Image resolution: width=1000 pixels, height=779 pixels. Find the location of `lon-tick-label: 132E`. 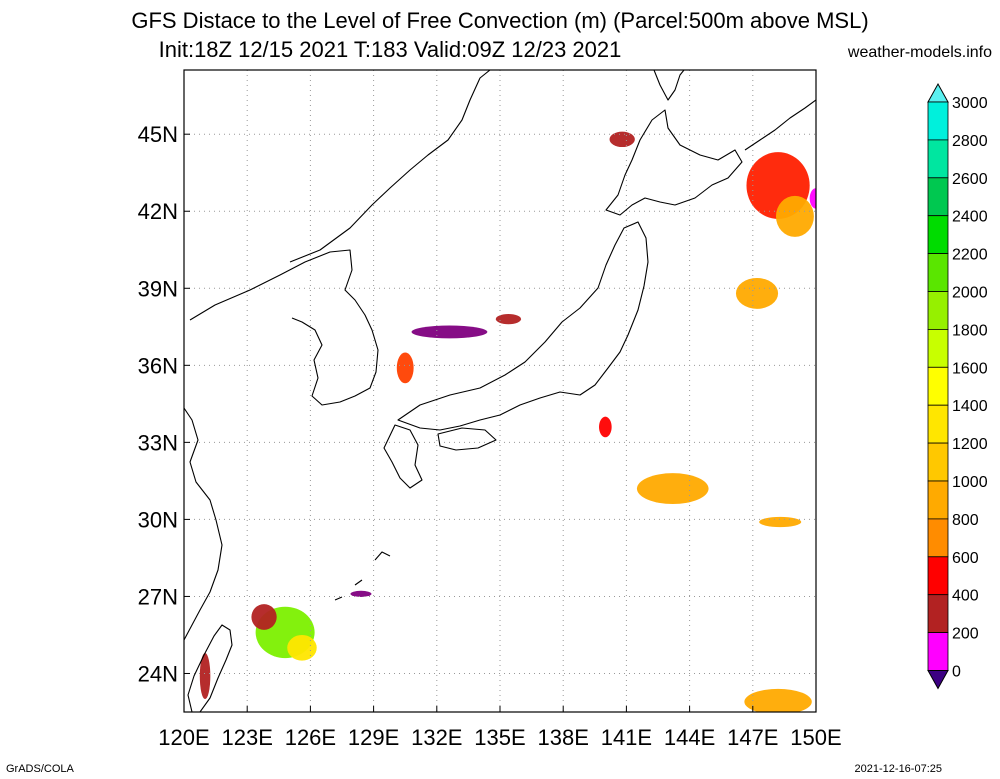

lon-tick-label: 132E is located at coordinates (436, 737).